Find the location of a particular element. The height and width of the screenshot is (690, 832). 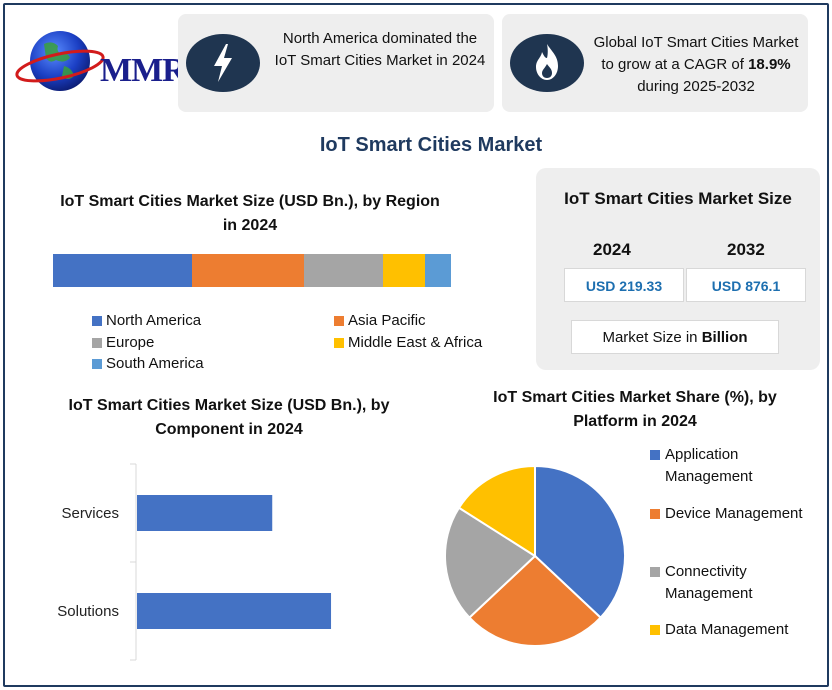

legend-label: South America is located at coordinates (155, 363).